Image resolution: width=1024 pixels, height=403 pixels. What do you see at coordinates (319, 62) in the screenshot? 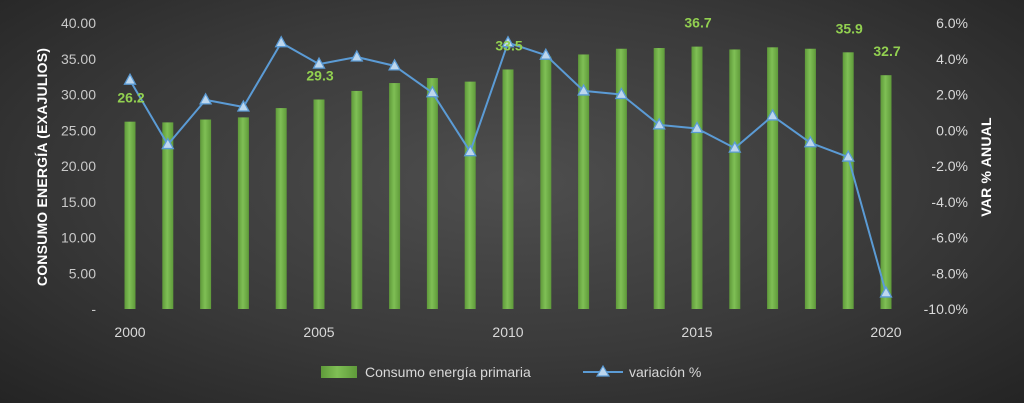
I see `marker-2005` at bounding box center [319, 62].